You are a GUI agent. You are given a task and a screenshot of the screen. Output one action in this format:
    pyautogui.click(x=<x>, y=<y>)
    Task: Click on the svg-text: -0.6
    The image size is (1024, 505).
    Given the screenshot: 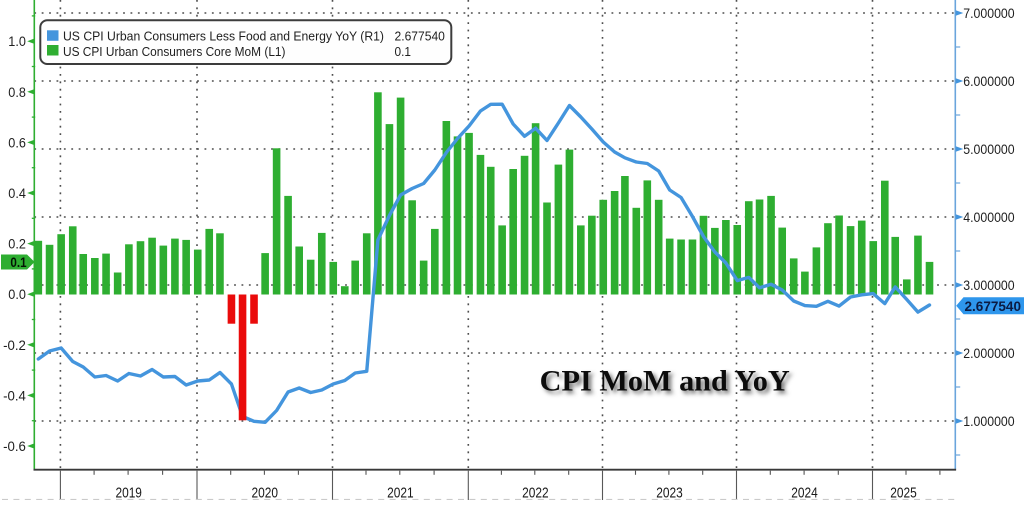 What is the action you would take?
    pyautogui.click(x=14, y=446)
    